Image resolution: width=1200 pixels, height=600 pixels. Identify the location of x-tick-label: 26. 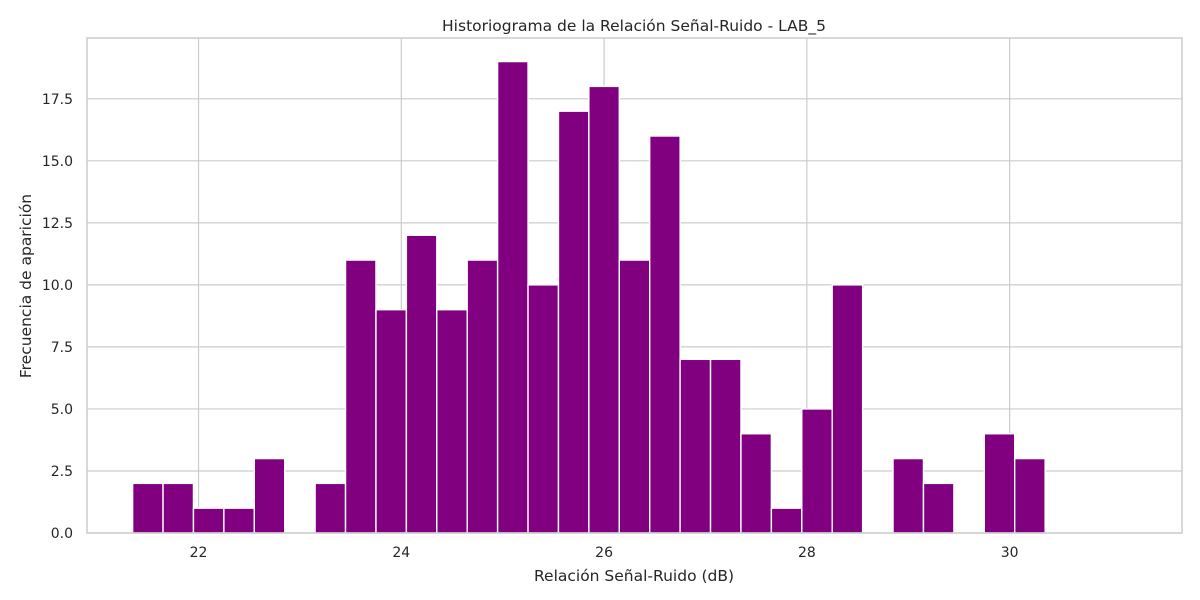
(604, 553).